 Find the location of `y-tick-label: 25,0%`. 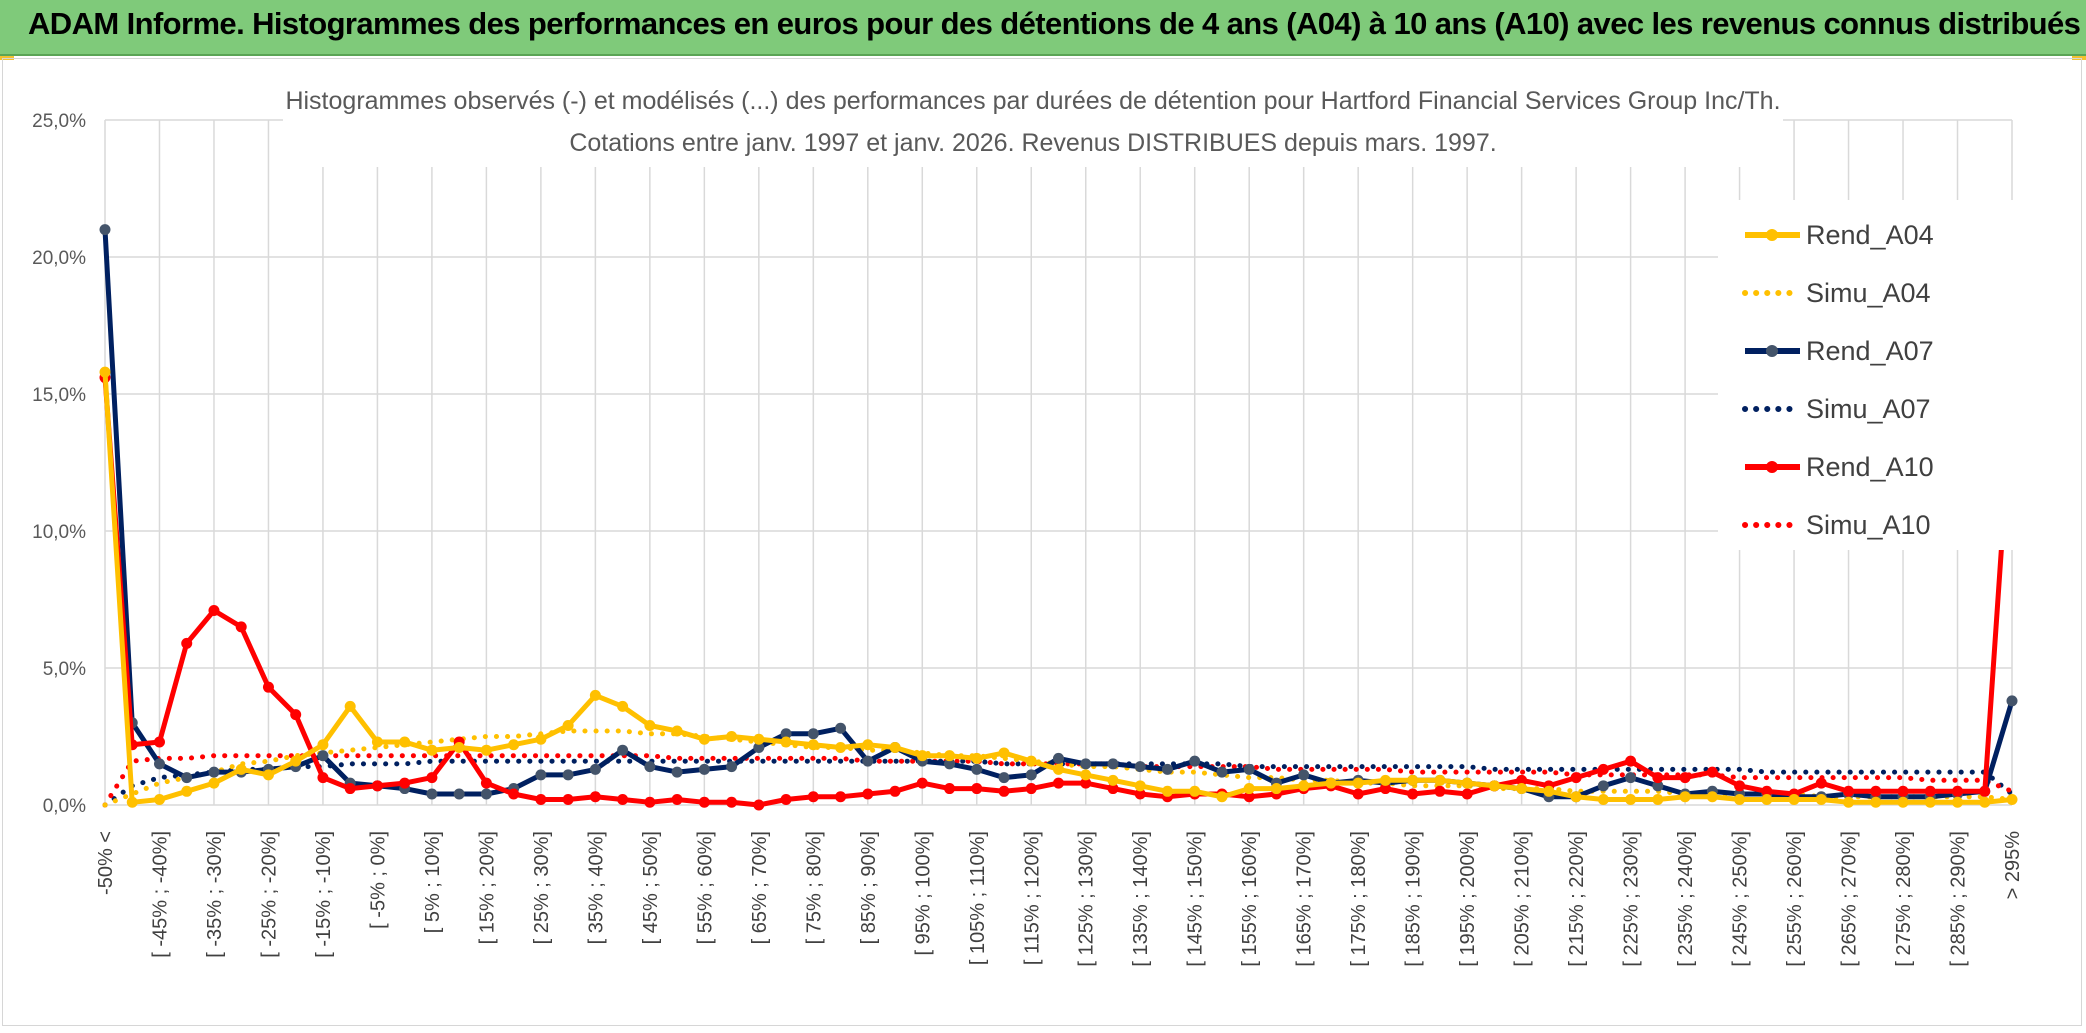

y-tick-label: 25,0% is located at coordinates (59, 121).